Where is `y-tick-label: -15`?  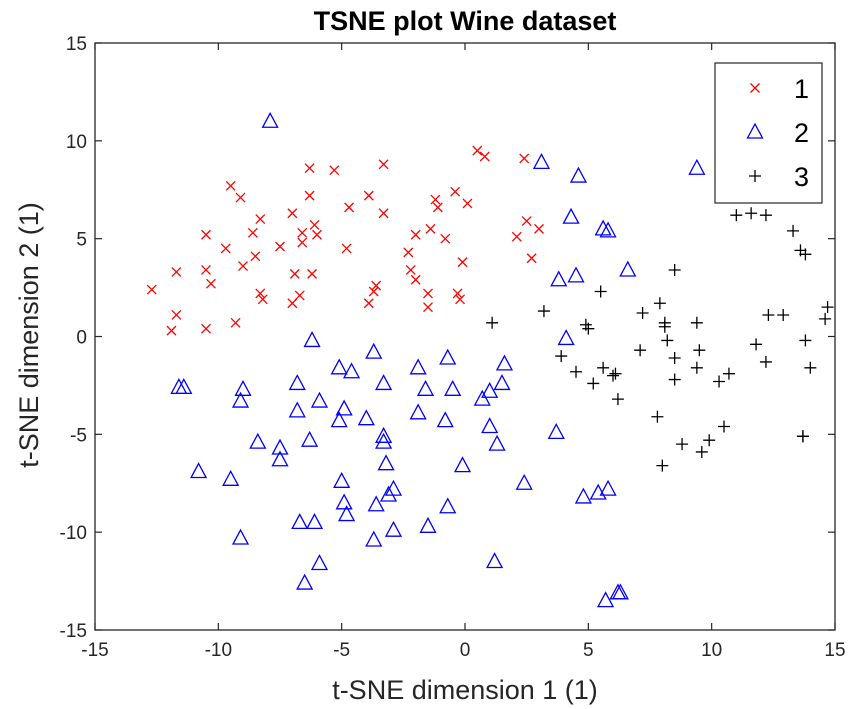
y-tick-label: -15 is located at coordinates (73, 631).